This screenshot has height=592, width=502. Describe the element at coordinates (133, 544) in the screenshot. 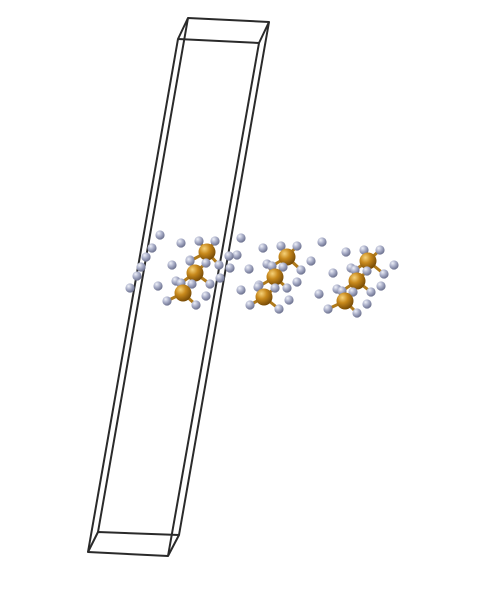

I see `unit-cell-bottom-face` at that location.